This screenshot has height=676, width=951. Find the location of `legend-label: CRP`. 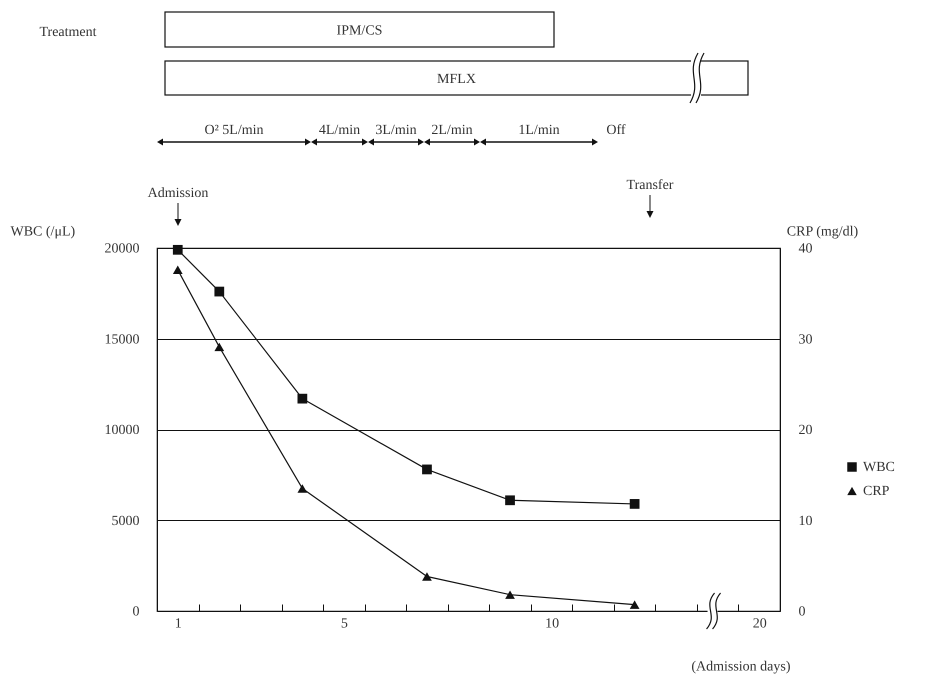

legend-label: CRP is located at coordinates (876, 491).